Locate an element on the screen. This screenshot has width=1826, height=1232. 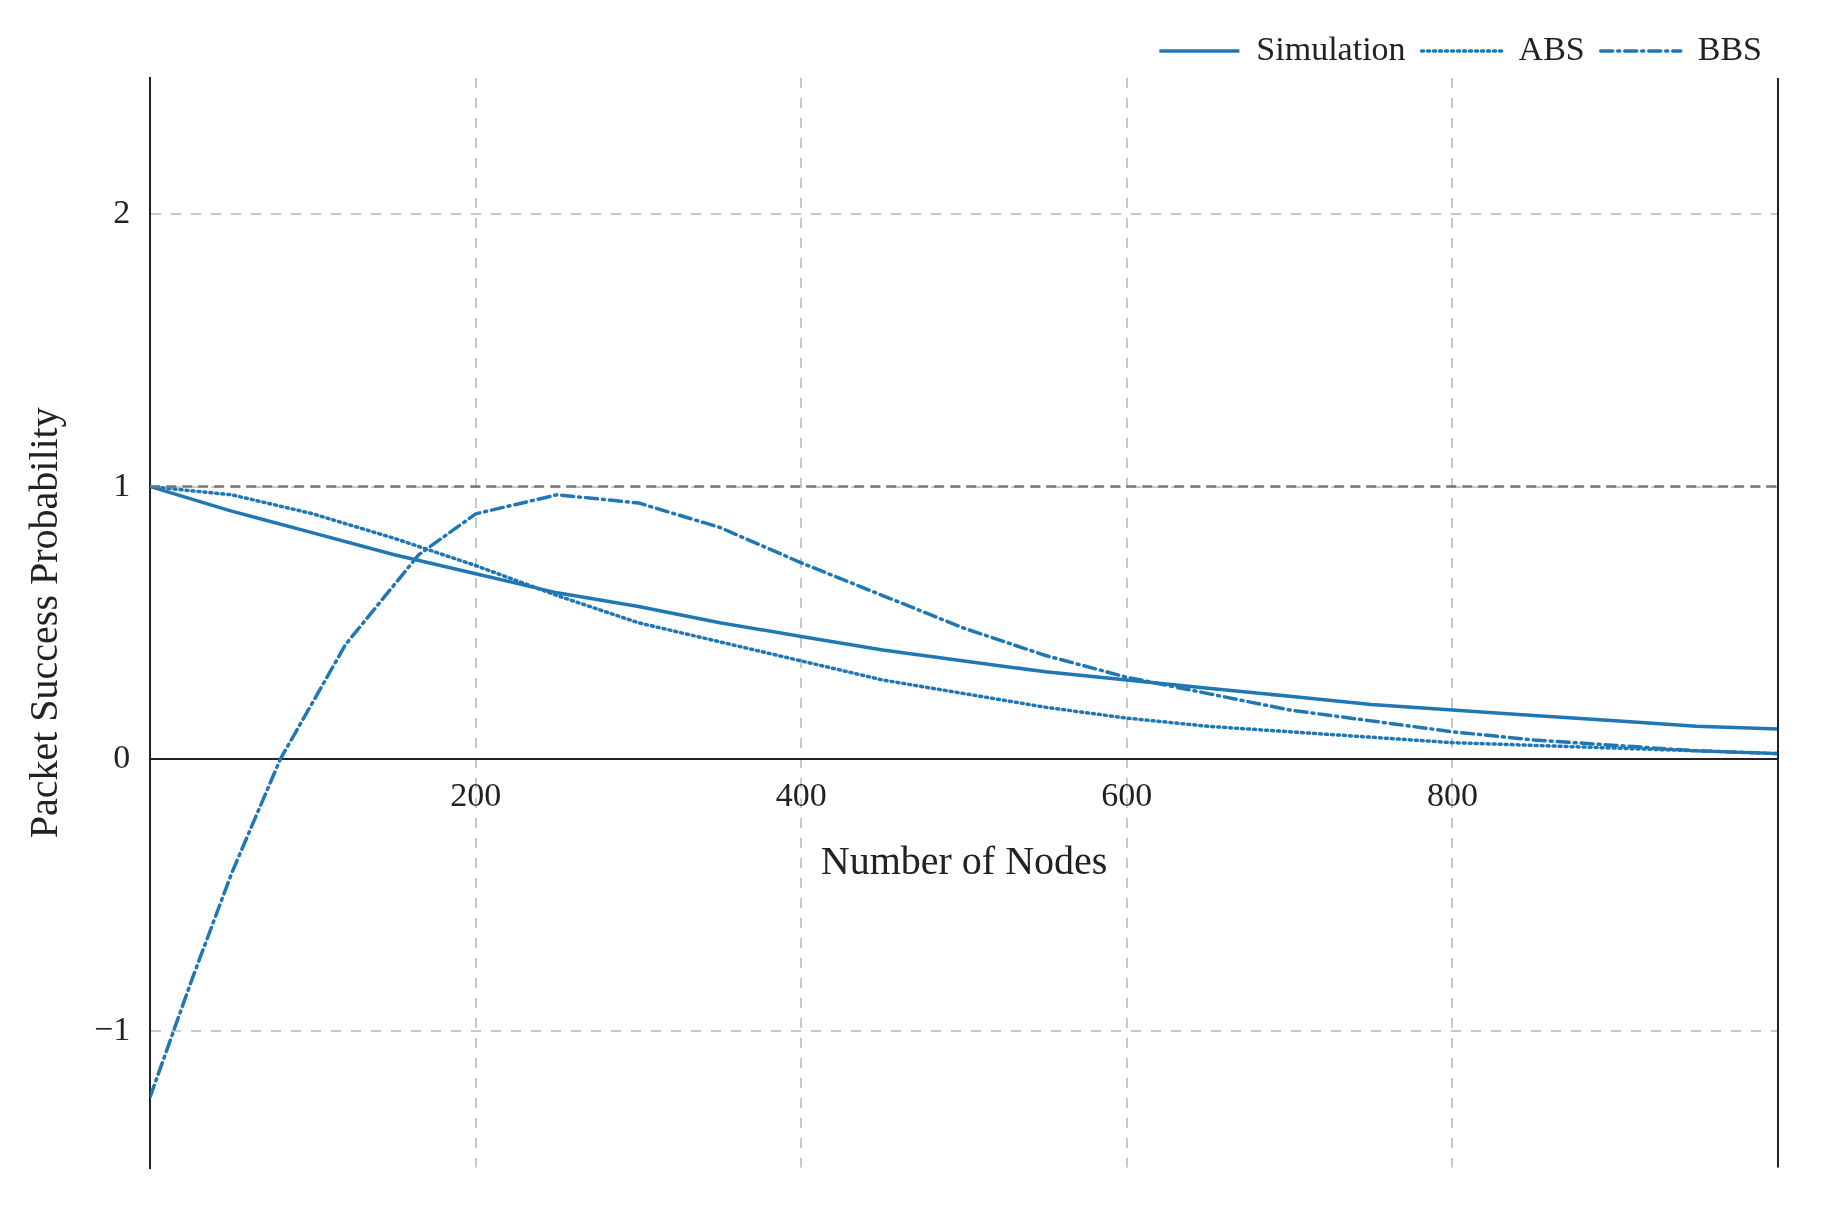
x-tick-label: 200 is located at coordinates (476, 795).